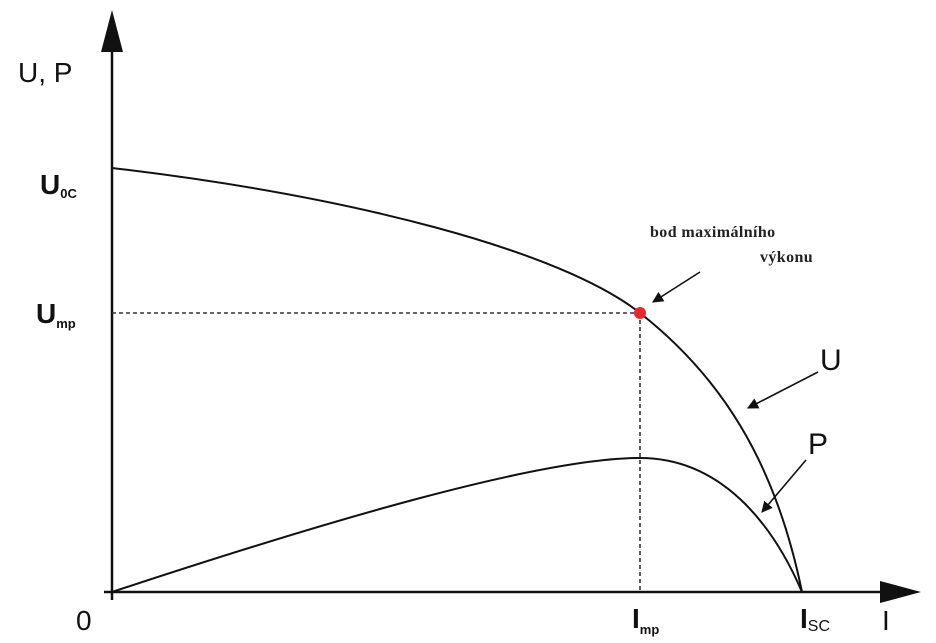  Describe the element at coordinates (784, 486) in the screenshot. I see `power-curve-pointer-arrow` at that location.